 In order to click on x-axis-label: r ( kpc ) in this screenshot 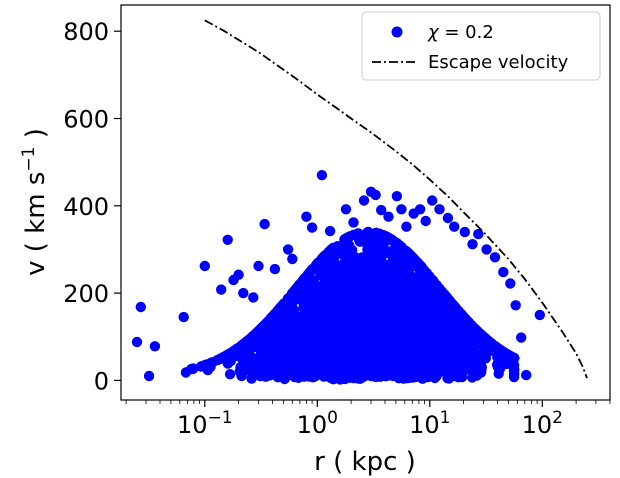, I will do `click(365, 462)`.